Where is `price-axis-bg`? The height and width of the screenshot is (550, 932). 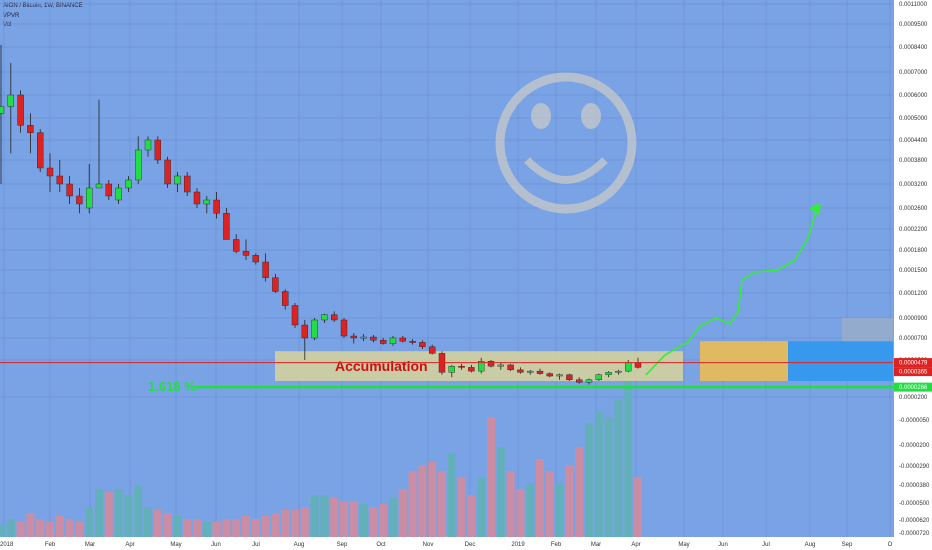 price-axis-bg is located at coordinates (913, 275).